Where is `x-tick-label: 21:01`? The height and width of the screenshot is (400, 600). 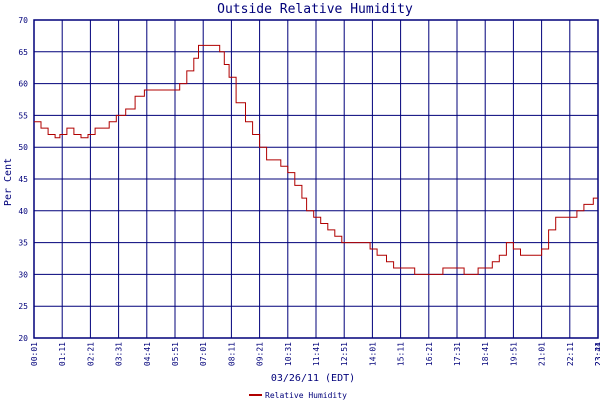
x-tick-label: 21:01 is located at coordinates (542, 354).